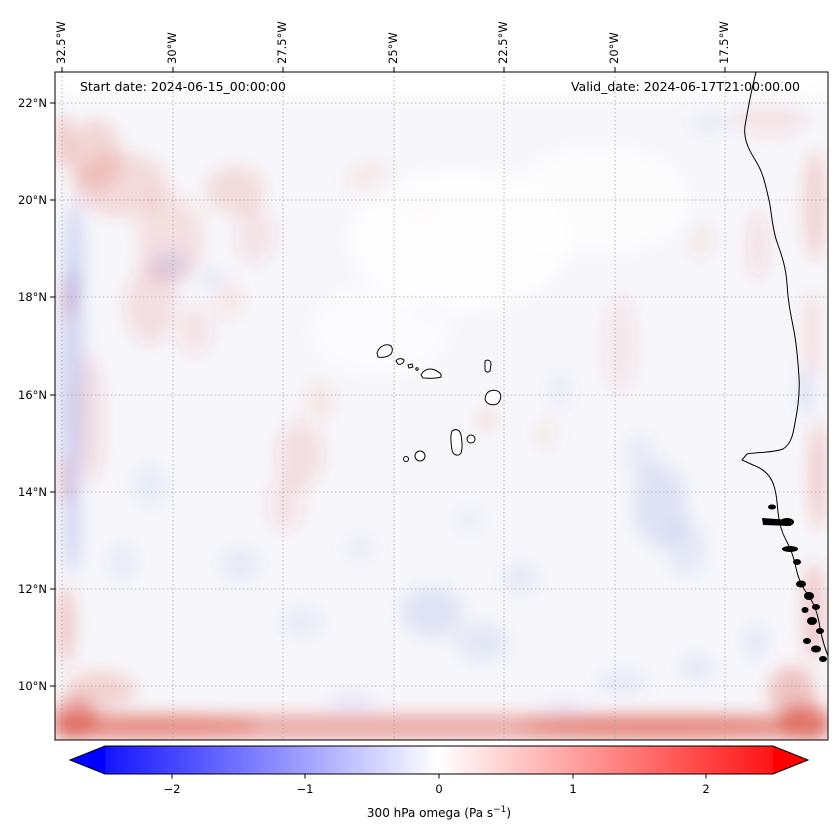 Image resolution: width=837 pixels, height=839 pixels. I want to click on colorbar-tick-label: 2, so click(705, 789).